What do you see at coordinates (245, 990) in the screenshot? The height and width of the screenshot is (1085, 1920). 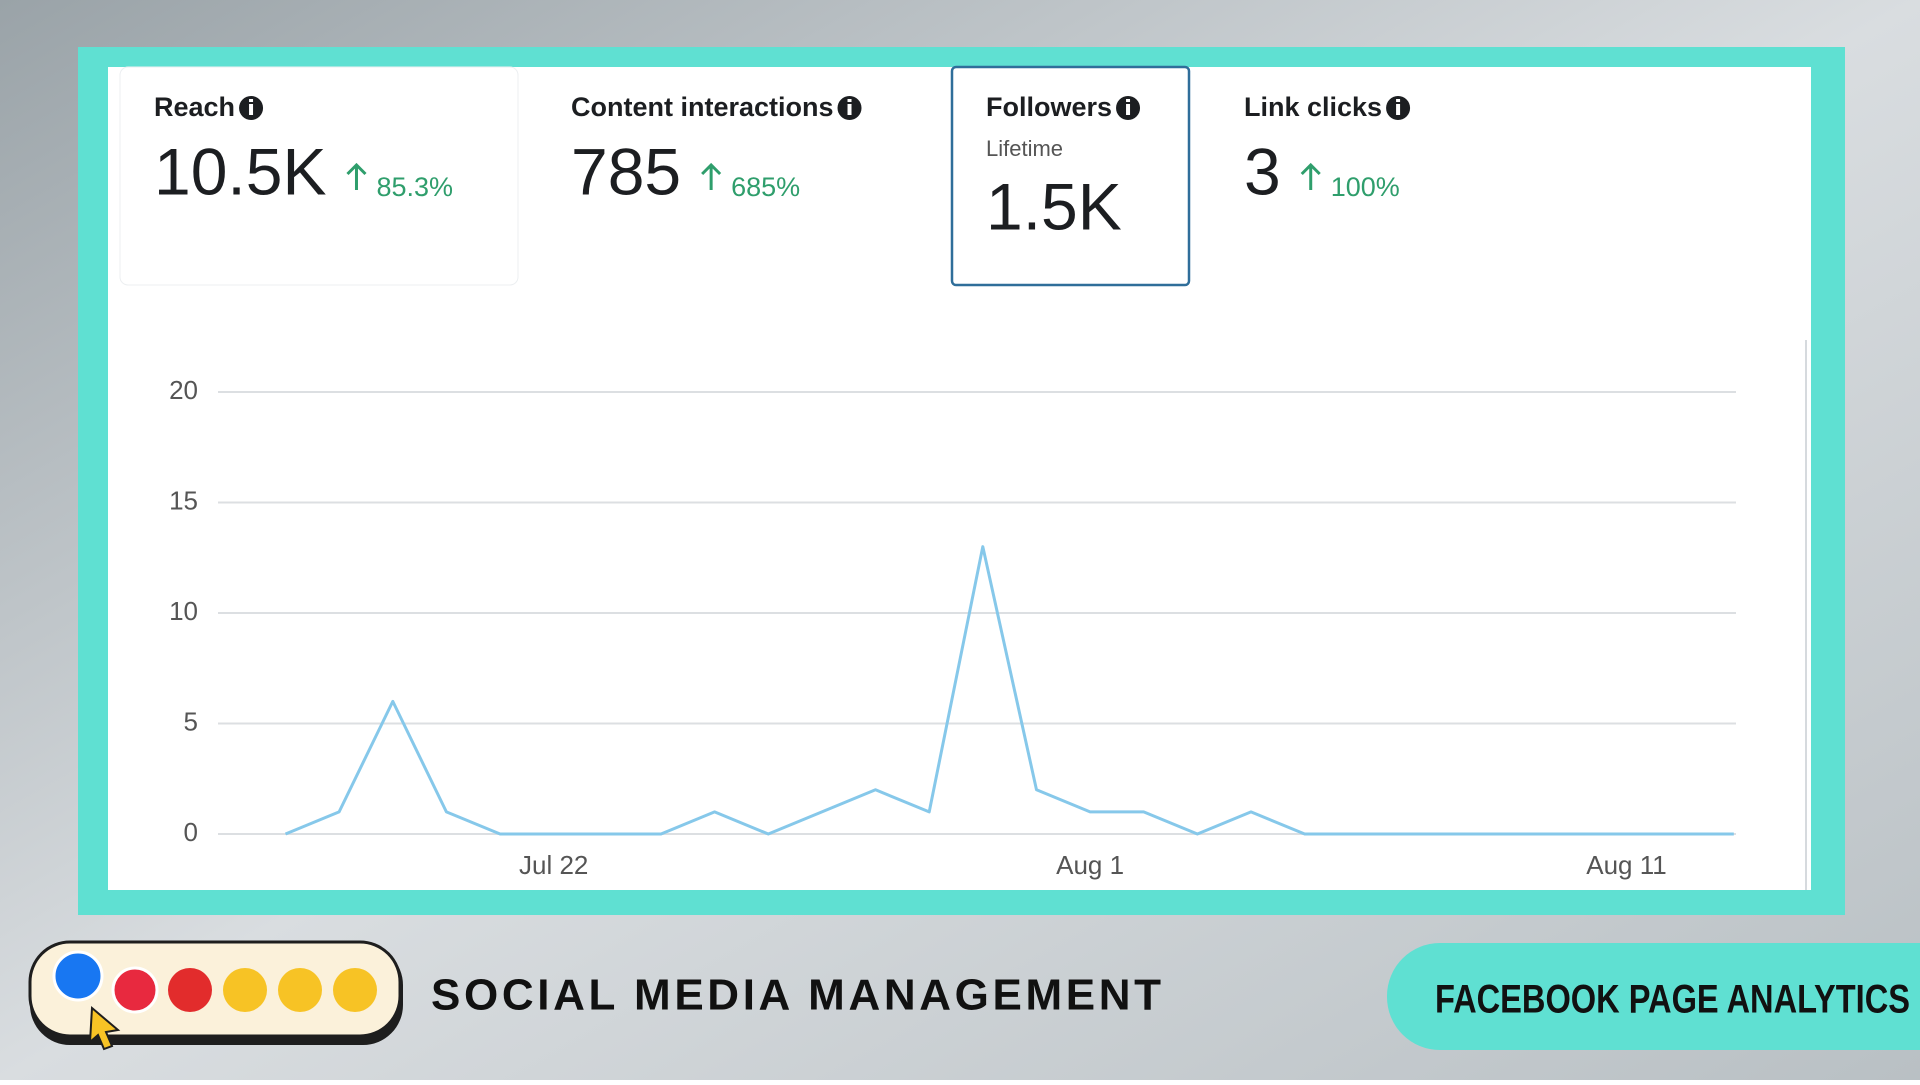 I see `sad-icon` at bounding box center [245, 990].